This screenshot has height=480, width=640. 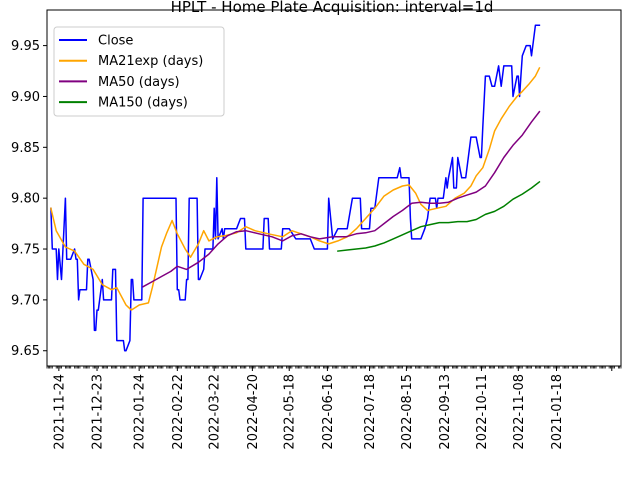 I want to click on x-tick-label: 2022-02-22, so click(x=178, y=412).